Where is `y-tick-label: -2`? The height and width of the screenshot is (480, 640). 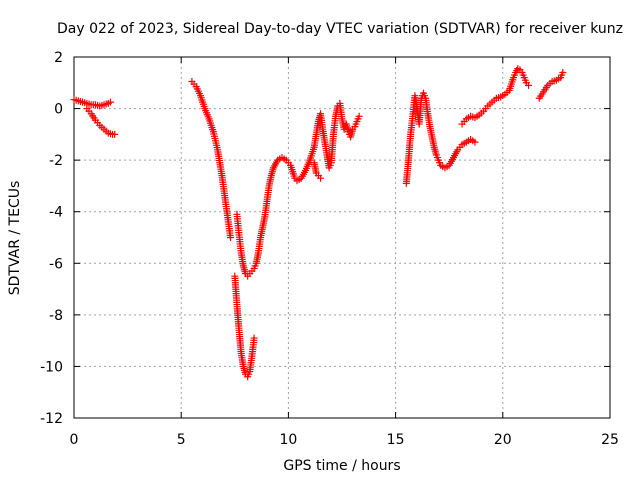
y-tick-label: -2 is located at coordinates (56, 161).